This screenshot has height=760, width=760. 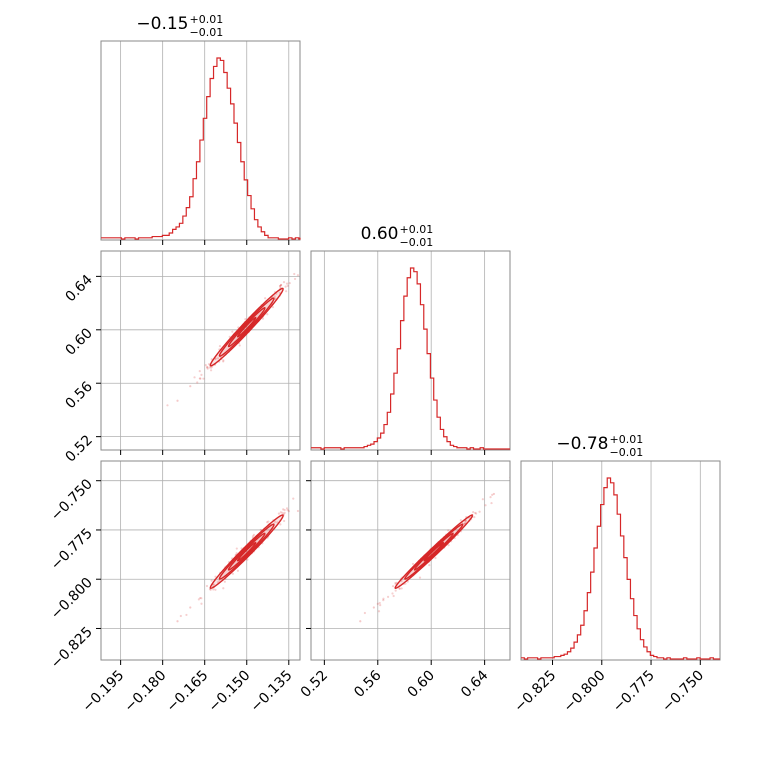 What do you see at coordinates (230, 692) in the screenshot?
I see `x-tick-label: −0.150` at bounding box center [230, 692].